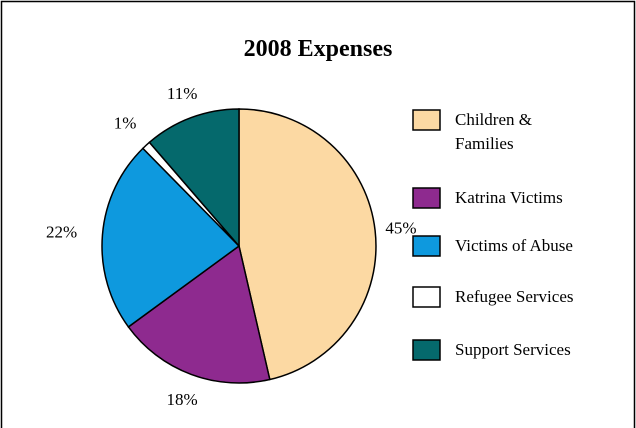 This screenshot has height=428, width=636. I want to click on legend-label-line: Refugee Services, so click(514, 296).